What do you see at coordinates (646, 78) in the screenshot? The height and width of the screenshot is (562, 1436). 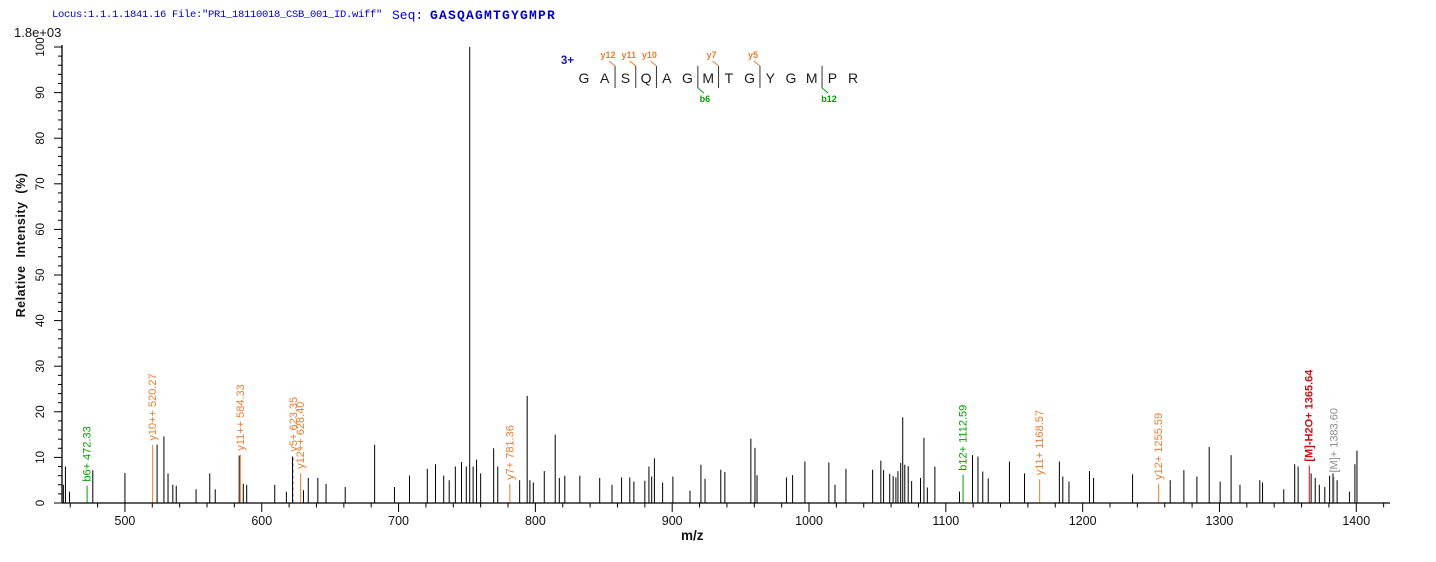 I see `peptide-residue: Q` at bounding box center [646, 78].